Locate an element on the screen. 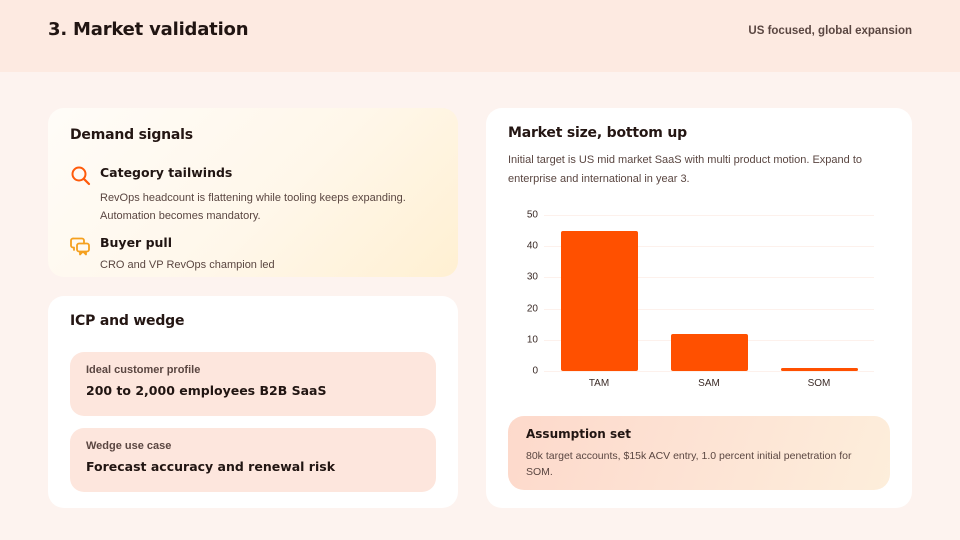 The height and width of the screenshot is (540, 960). pill-label: Wedge use case is located at coordinates (129, 446).